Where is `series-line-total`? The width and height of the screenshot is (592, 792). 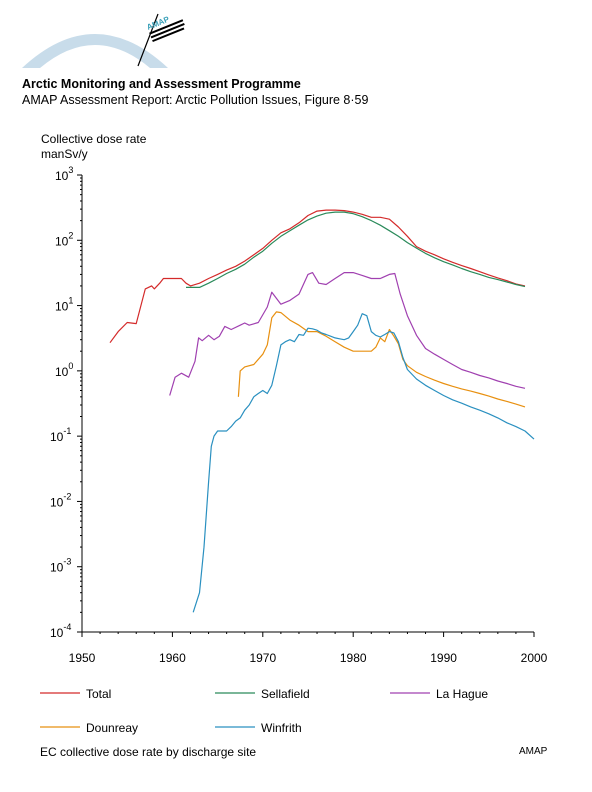
series-line-total is located at coordinates (317, 276).